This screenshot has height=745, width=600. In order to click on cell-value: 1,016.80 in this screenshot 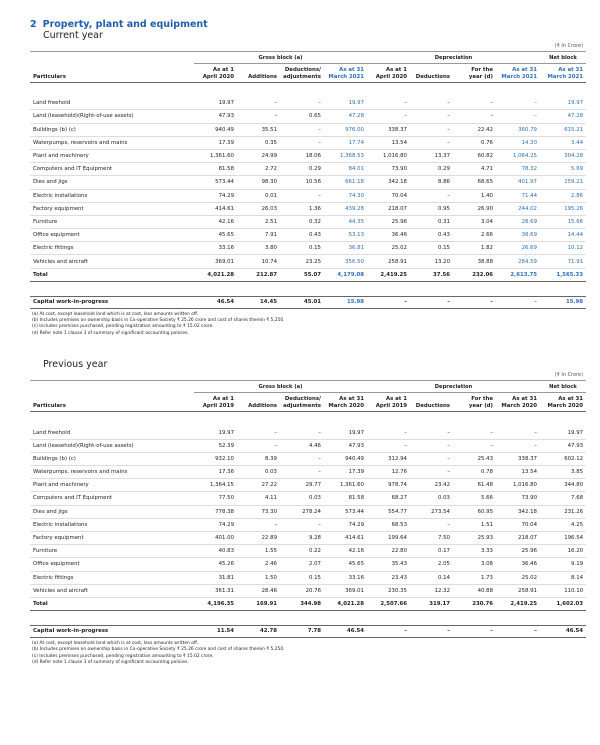, I will do `click(388, 156)`.